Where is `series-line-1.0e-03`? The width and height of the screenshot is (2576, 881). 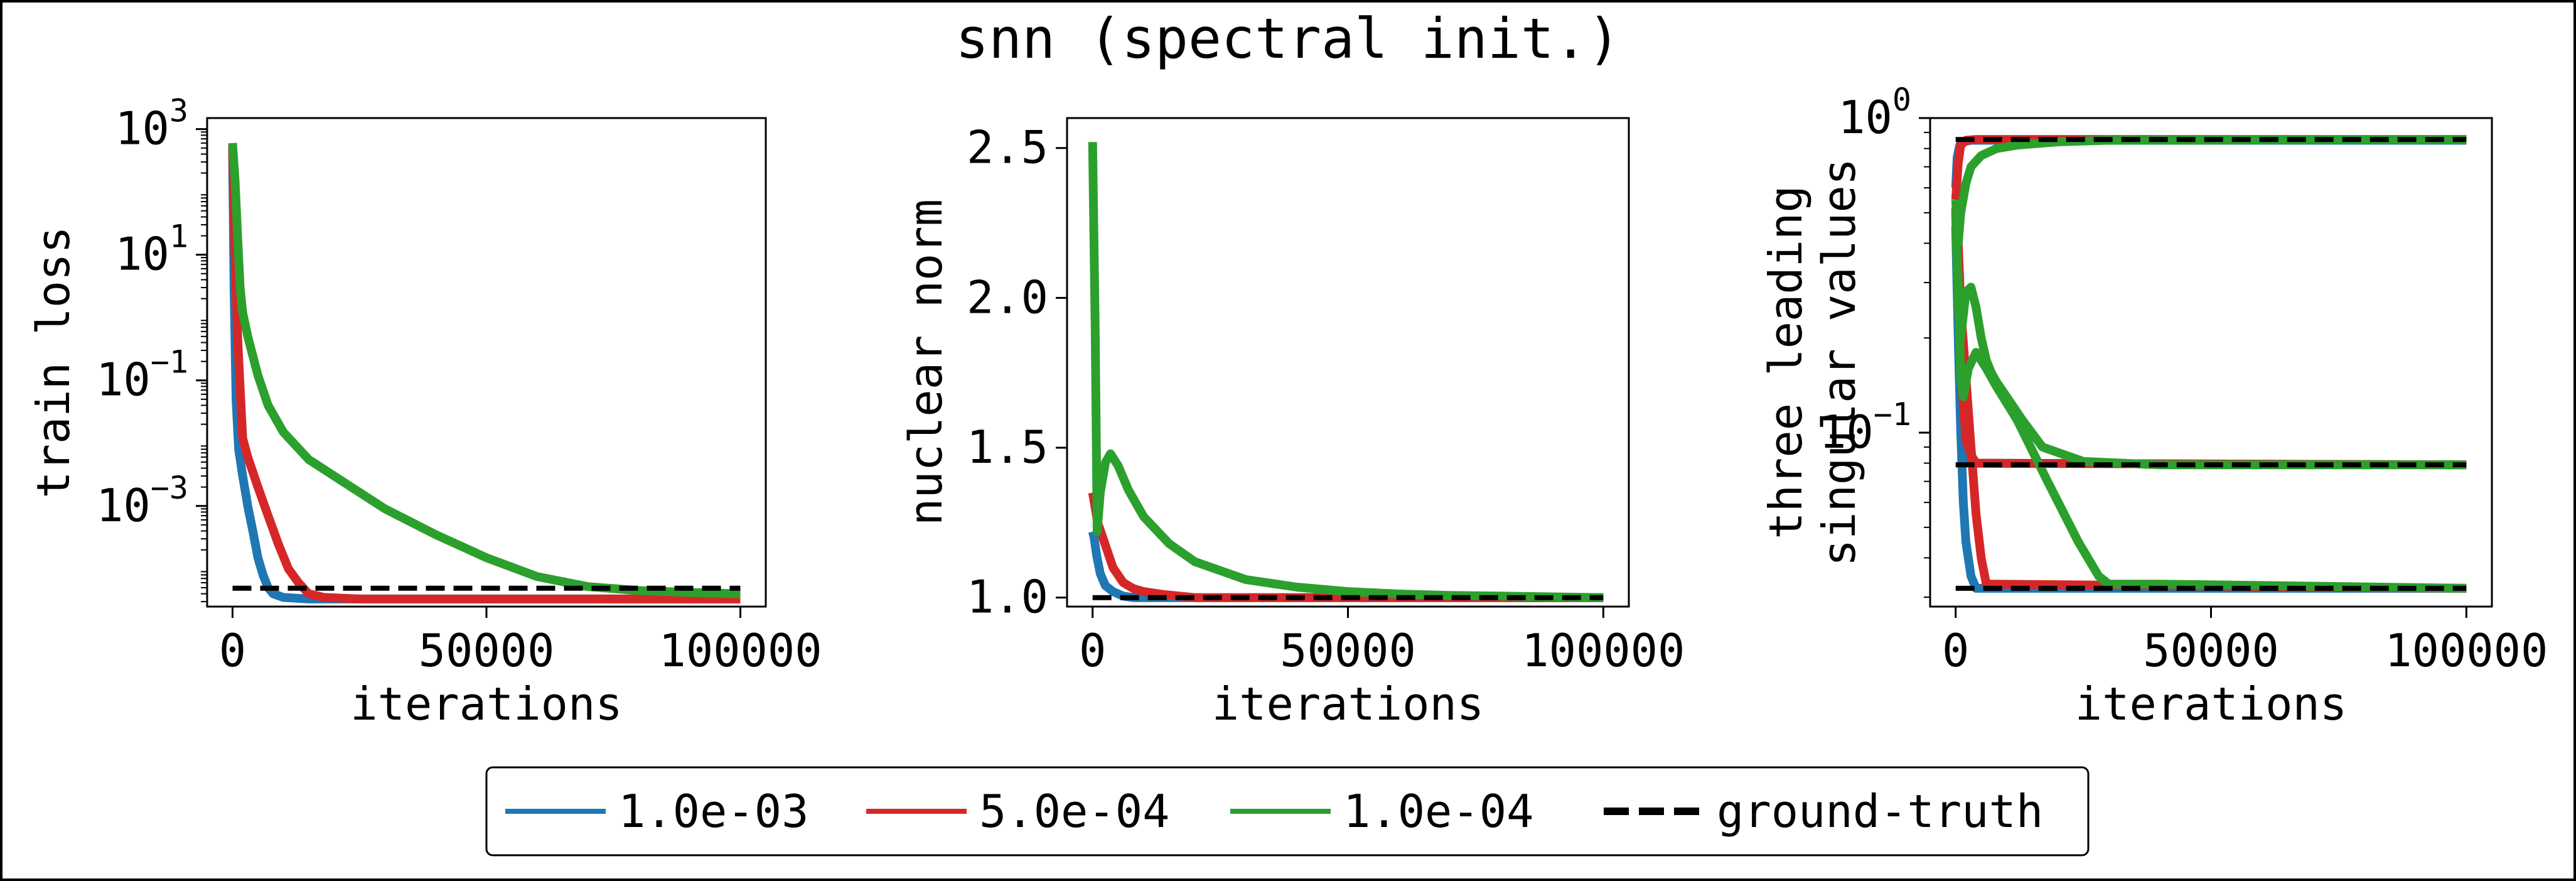 series-line-1.0e-03 is located at coordinates (484, 375).